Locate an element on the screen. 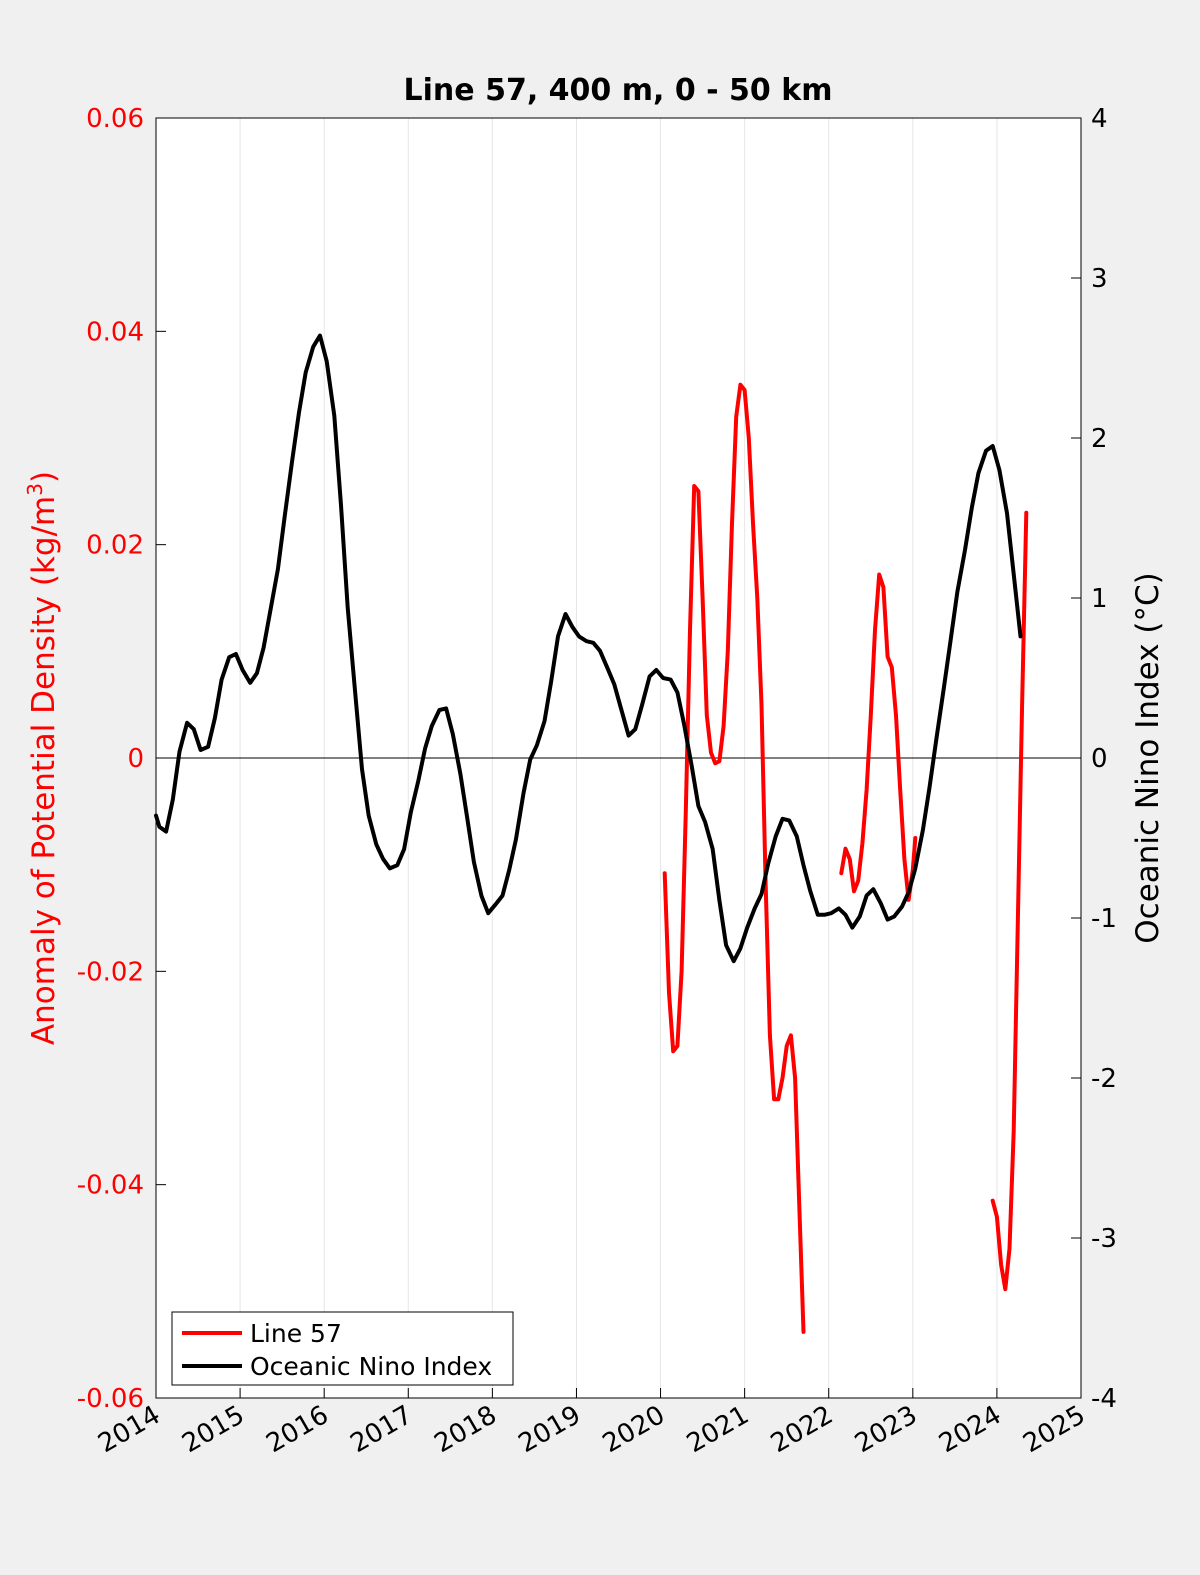 The image size is (1200, 1575). y-right-tick-label: 2 is located at coordinates (1099, 439).